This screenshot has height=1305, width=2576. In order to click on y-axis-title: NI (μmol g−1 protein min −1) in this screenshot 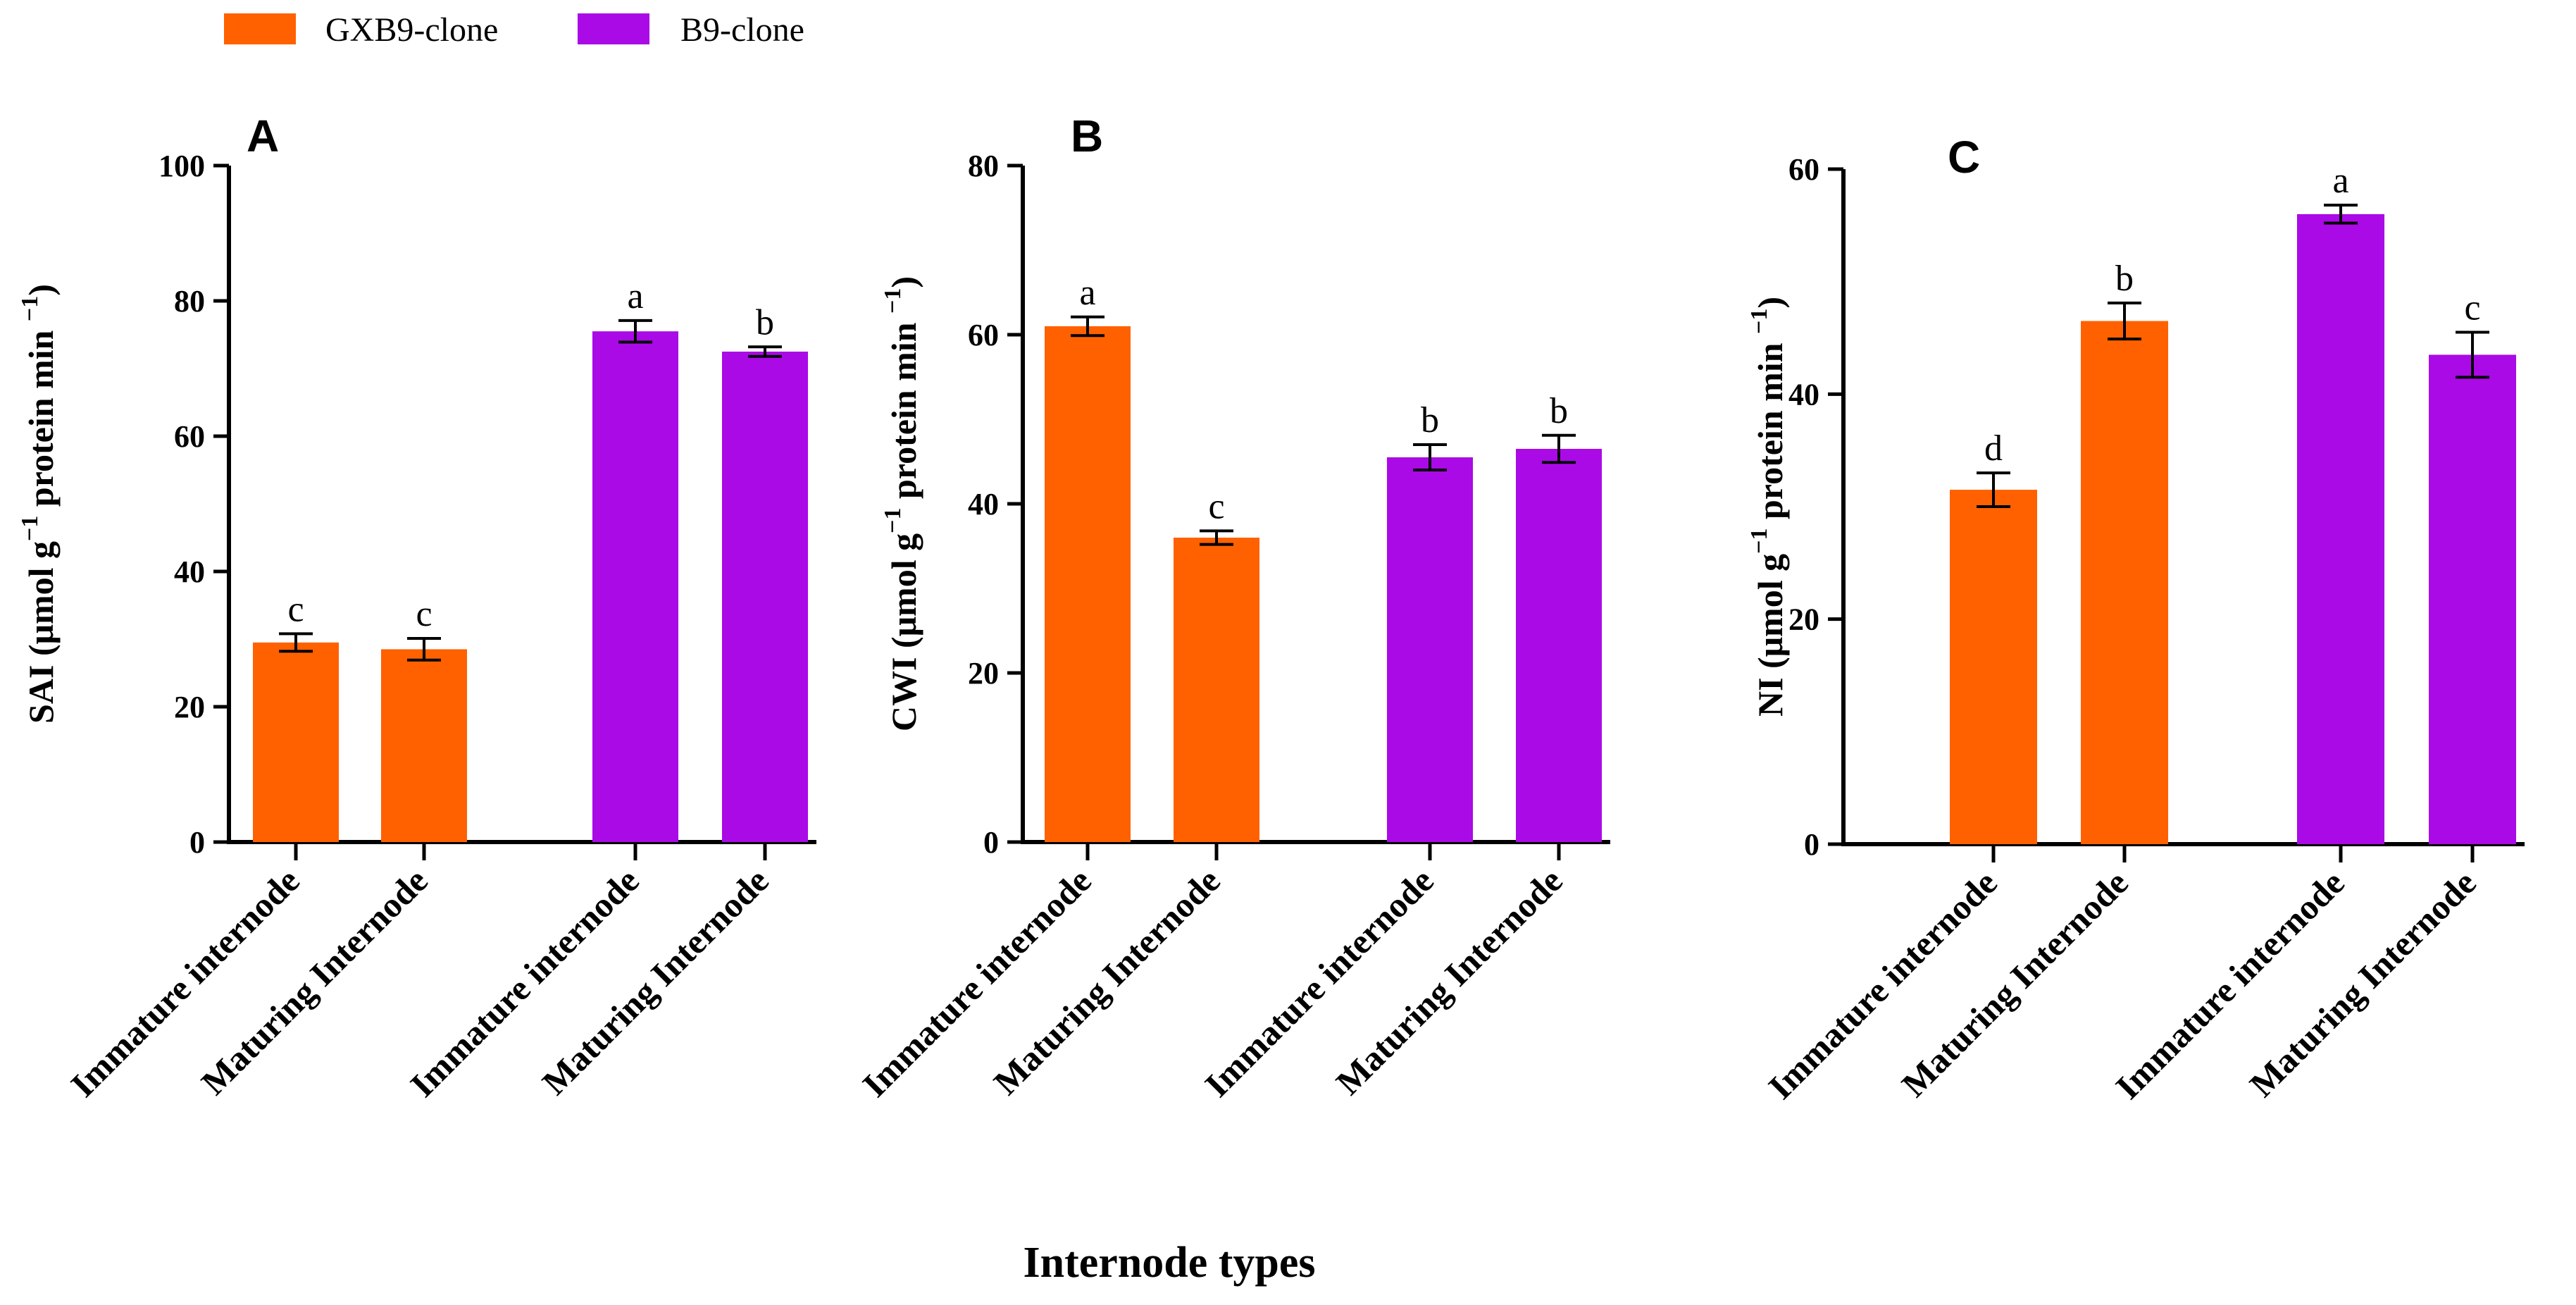, I will do `click(1768, 507)`.